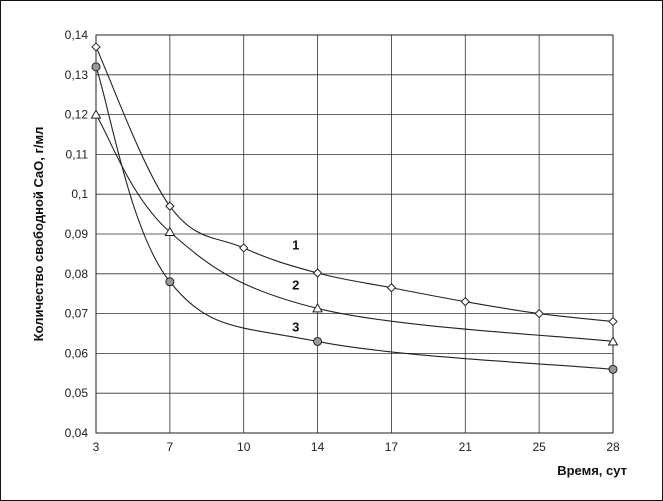 The width and height of the screenshot is (663, 501). I want to click on y-axis-title: Количество свободной CaO, г/мл, so click(38, 234).